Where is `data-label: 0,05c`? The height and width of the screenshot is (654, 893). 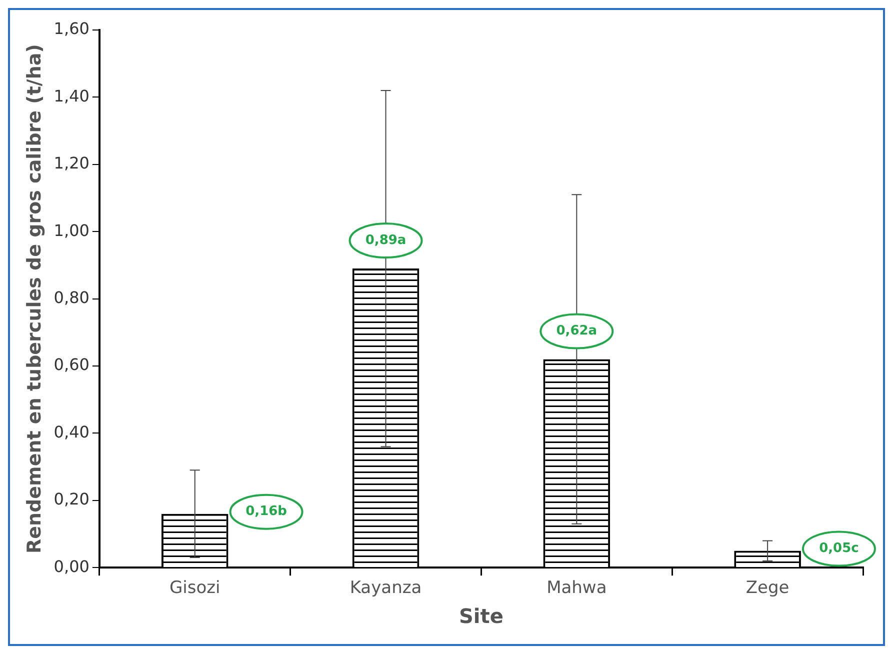 data-label: 0,05c is located at coordinates (839, 548).